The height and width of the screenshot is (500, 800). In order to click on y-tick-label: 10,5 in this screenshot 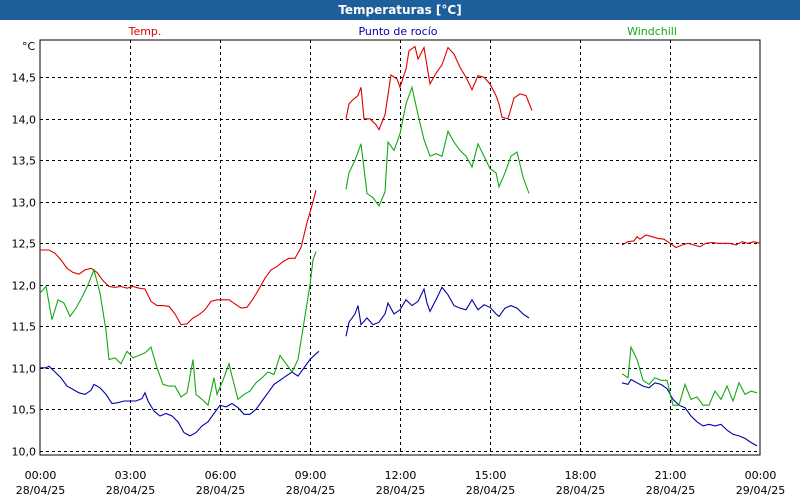, I will do `click(24, 410)`.